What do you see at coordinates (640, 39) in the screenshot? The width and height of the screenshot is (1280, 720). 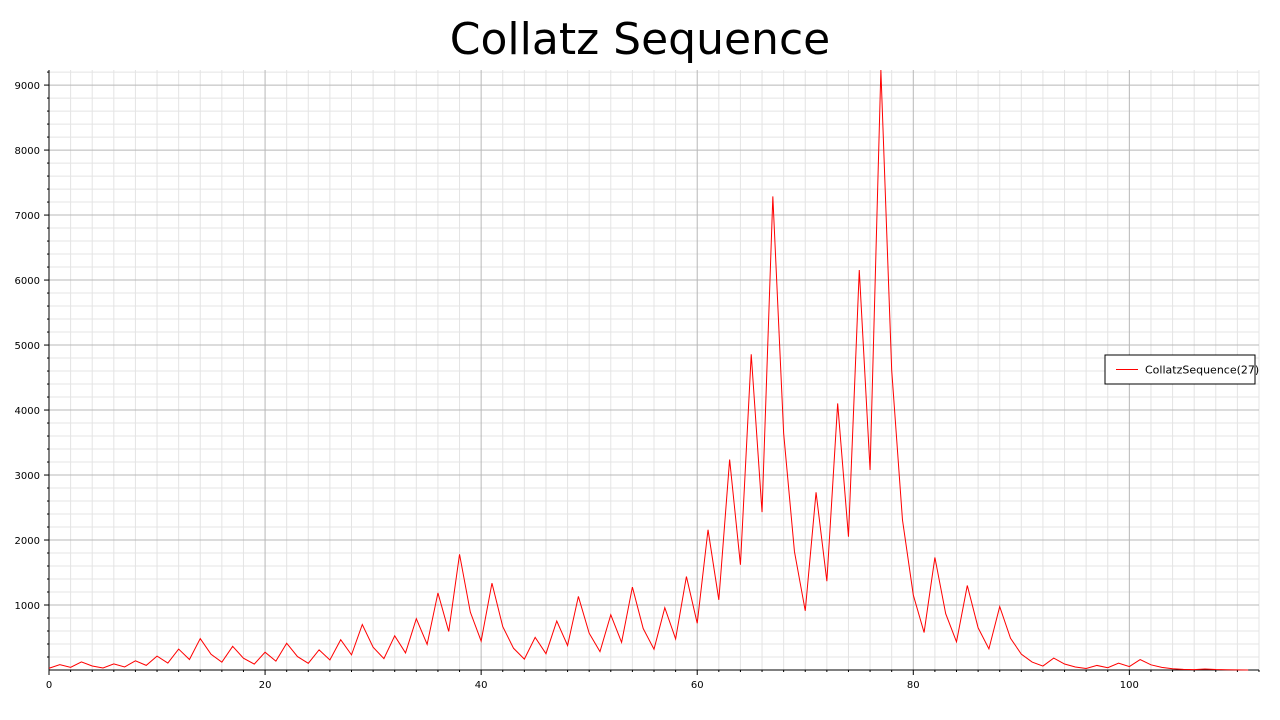 I see `chart-title: Collatz Sequence` at bounding box center [640, 39].